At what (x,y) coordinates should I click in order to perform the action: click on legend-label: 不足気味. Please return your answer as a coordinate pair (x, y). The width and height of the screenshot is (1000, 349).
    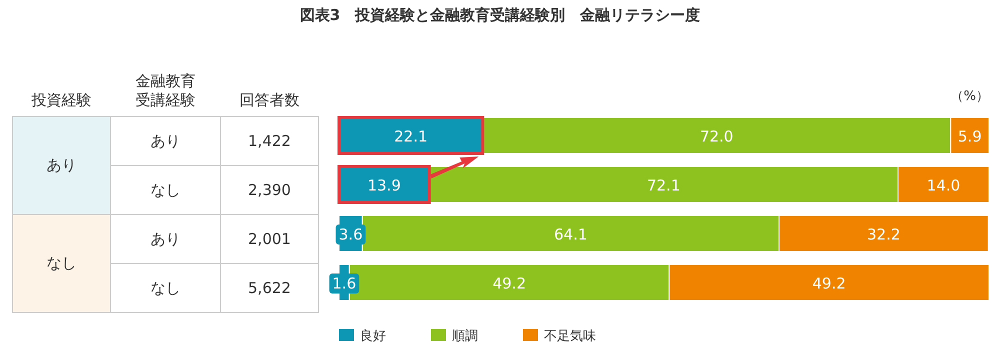
    Looking at the image, I should click on (570, 336).